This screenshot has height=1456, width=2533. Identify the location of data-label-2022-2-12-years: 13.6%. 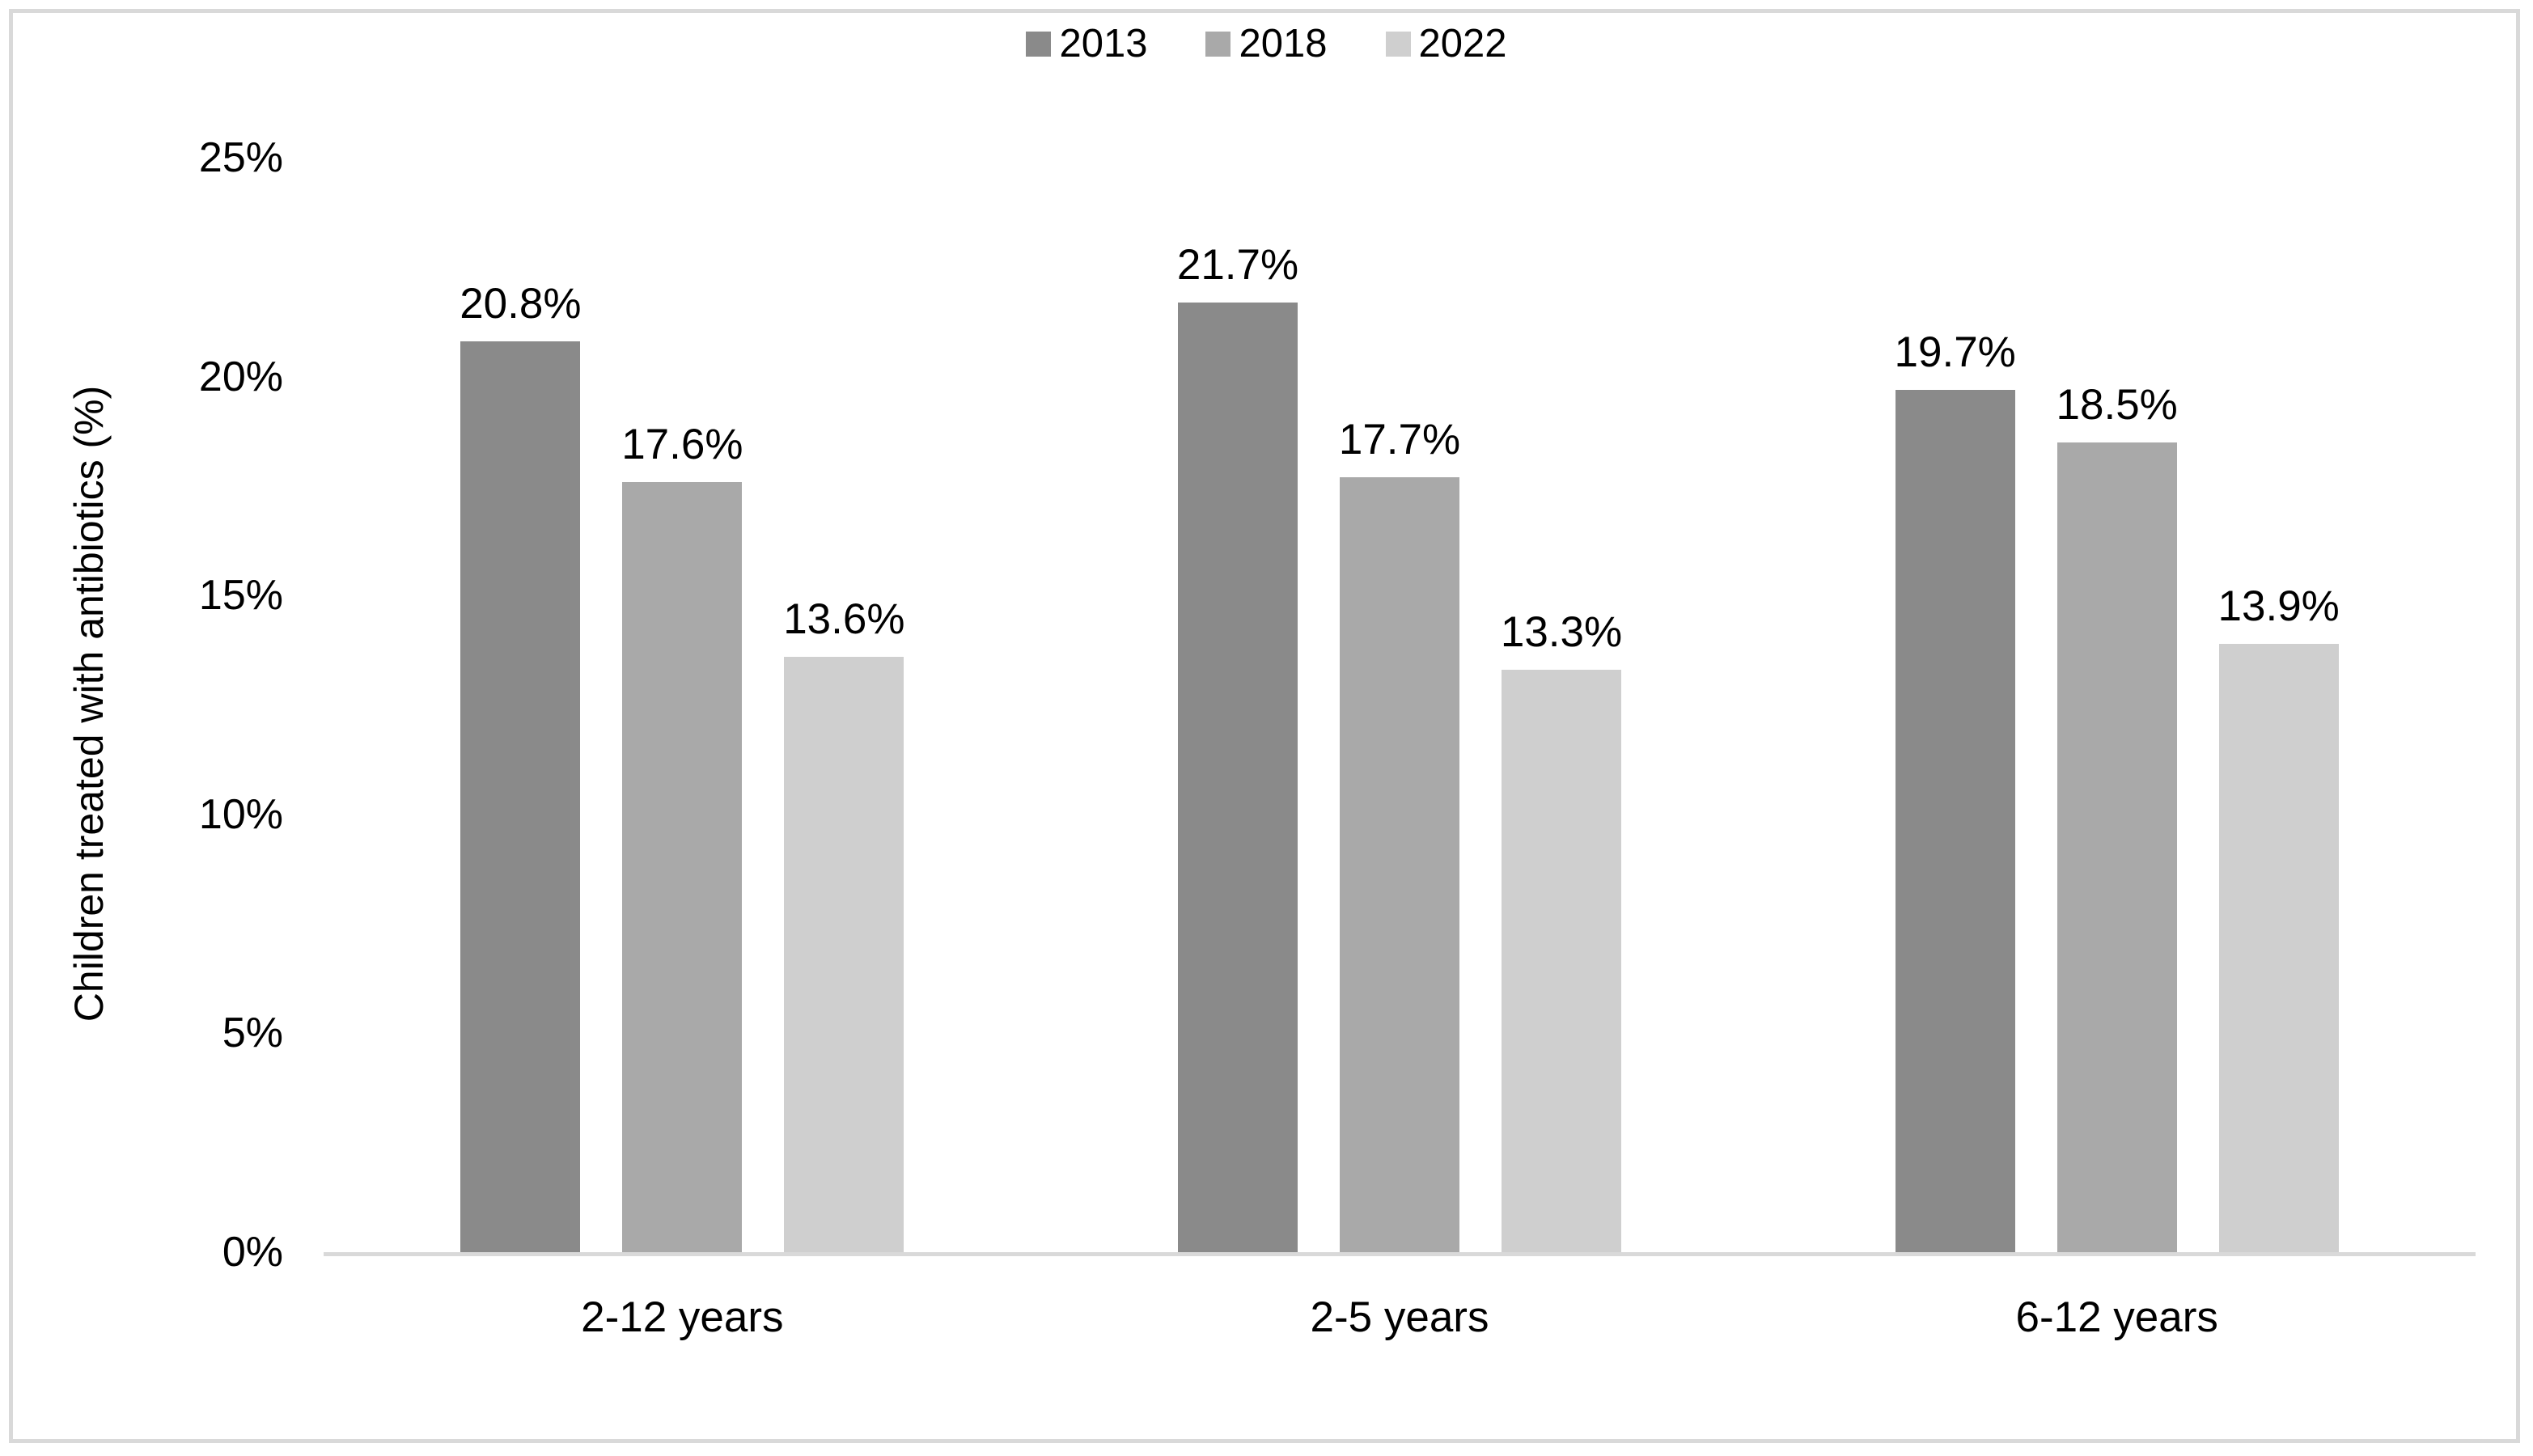
(844, 619).